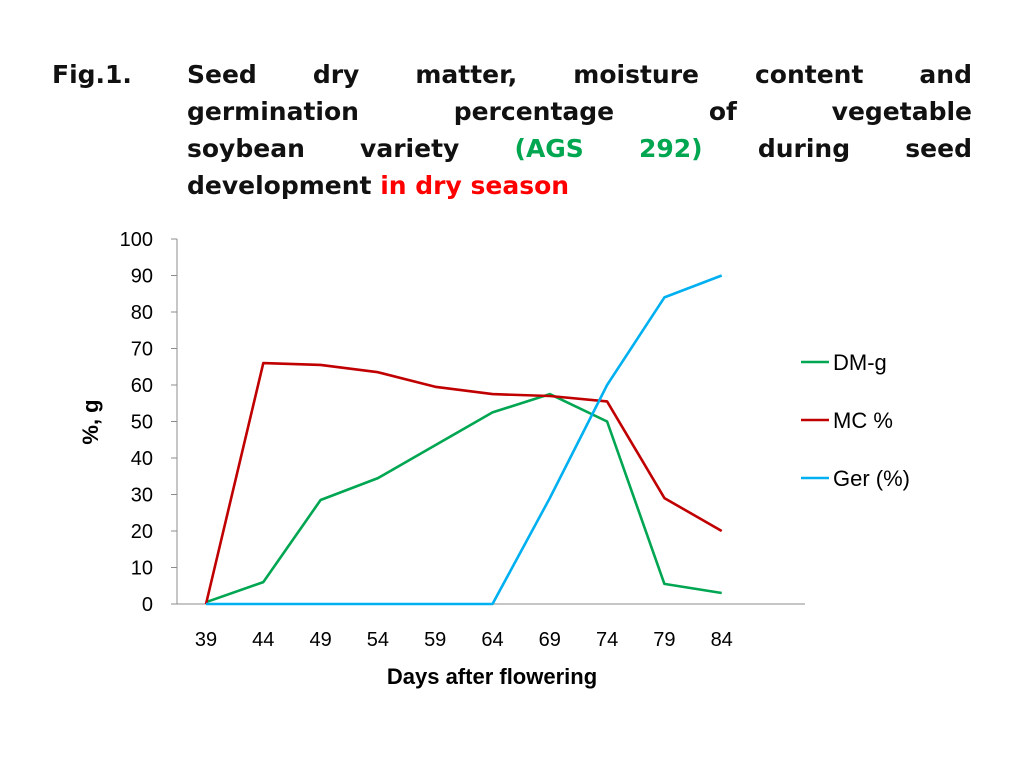 The width and height of the screenshot is (1024, 768). I want to click on x-tick-label: 79, so click(664, 640).